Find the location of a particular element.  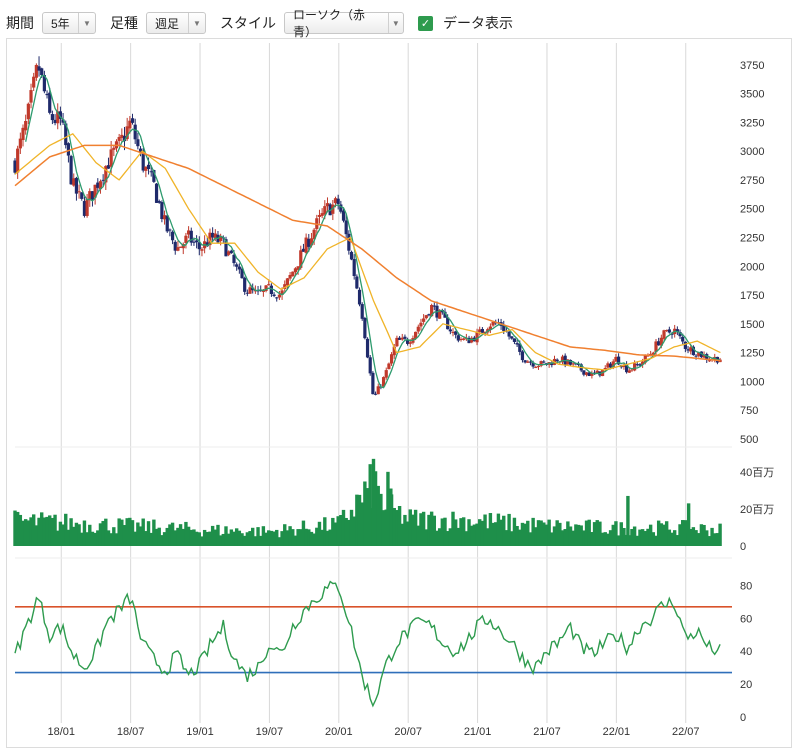

chevron-down-icon: ▼ is located at coordinates (86, 23).